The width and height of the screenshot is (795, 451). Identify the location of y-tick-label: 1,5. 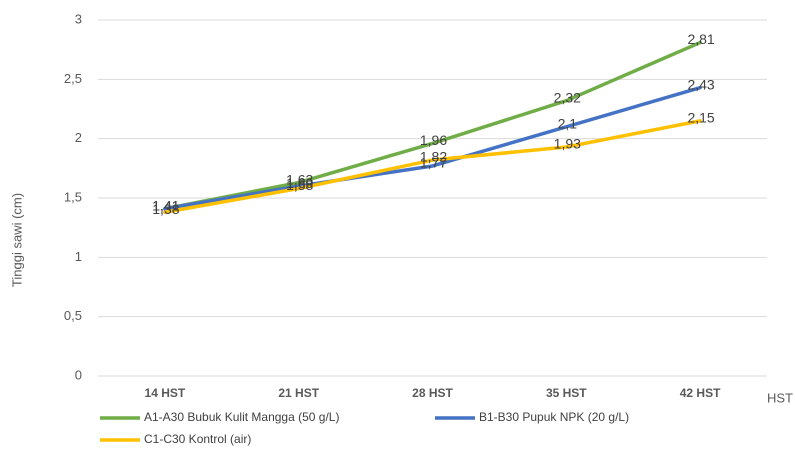
(73, 196).